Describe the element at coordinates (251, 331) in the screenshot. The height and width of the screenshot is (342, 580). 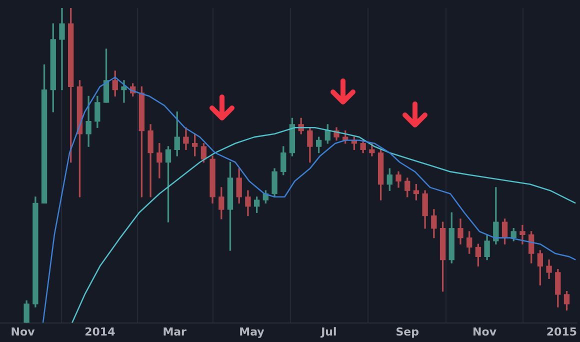
I see `x-tick-label: May` at that location.